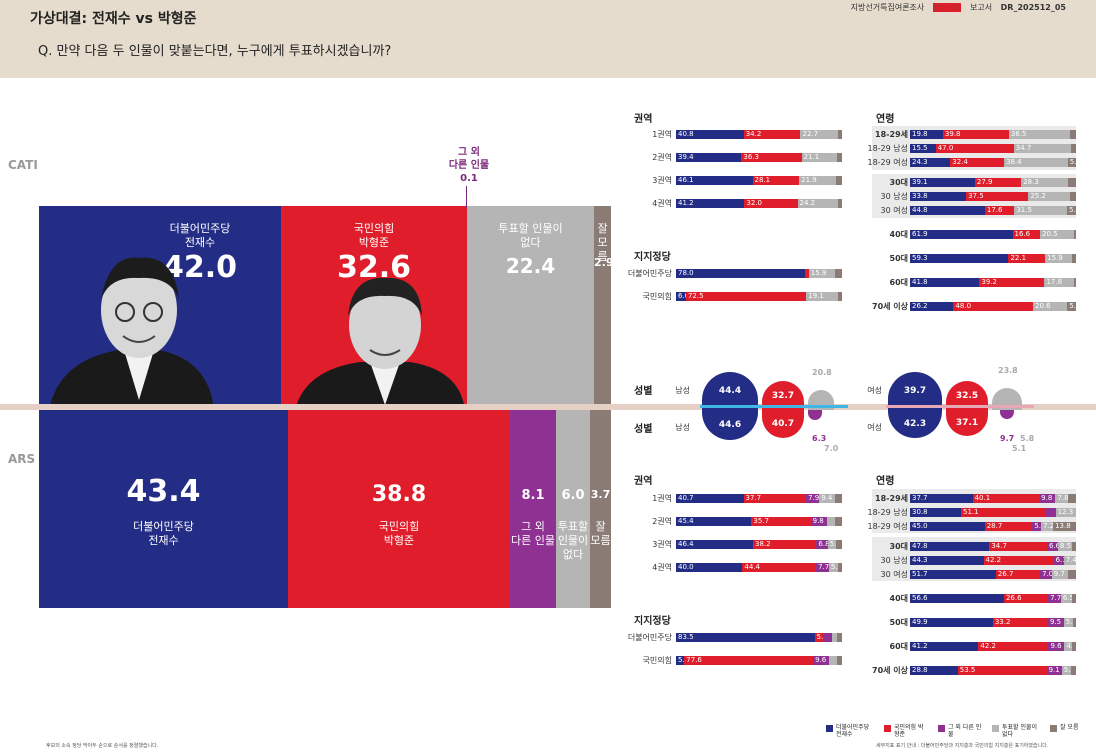  What do you see at coordinates (1066, 598) in the screenshot?
I see `ars-age-segment: 6.5` at bounding box center [1066, 598].